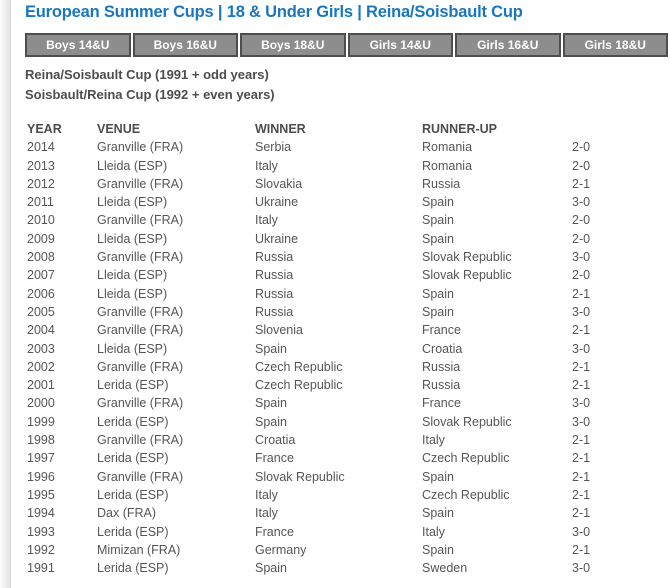 This screenshot has width=670, height=588. What do you see at coordinates (347, 202) in the screenshot?
I see `table-row: 2011 Lleida (ESP) Ukraine Spain 3-0` at bounding box center [347, 202].